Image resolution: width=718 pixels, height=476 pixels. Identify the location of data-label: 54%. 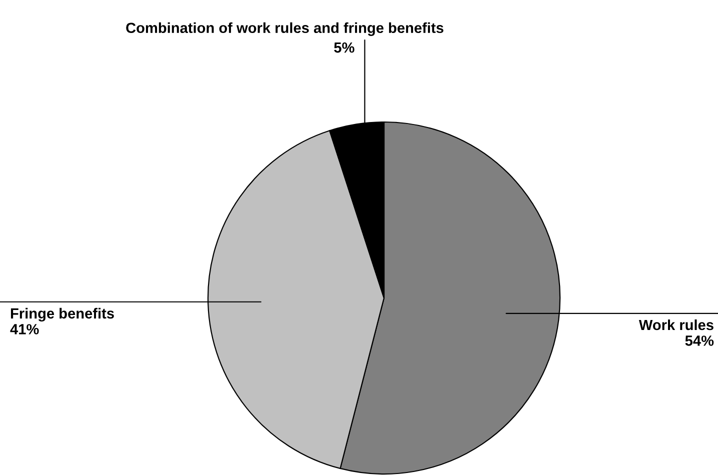
(699, 341).